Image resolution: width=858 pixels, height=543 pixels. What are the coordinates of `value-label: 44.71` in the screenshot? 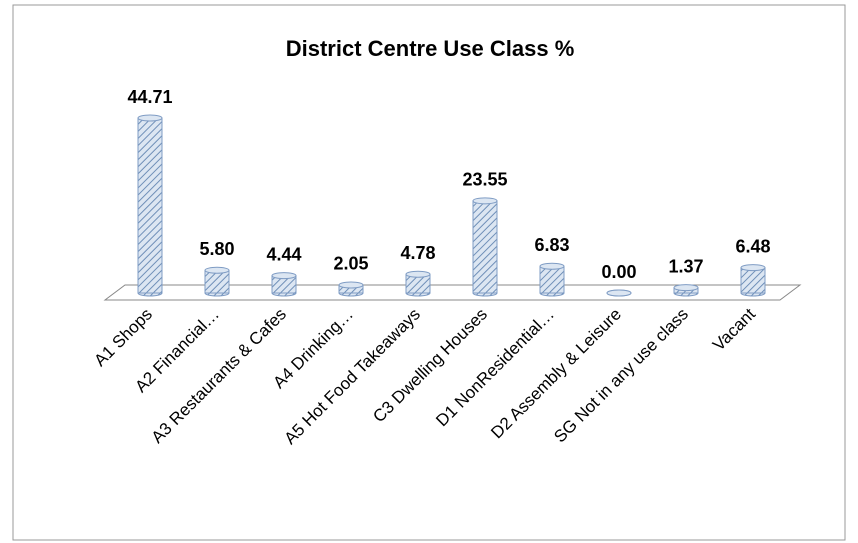 It's located at (149, 97).